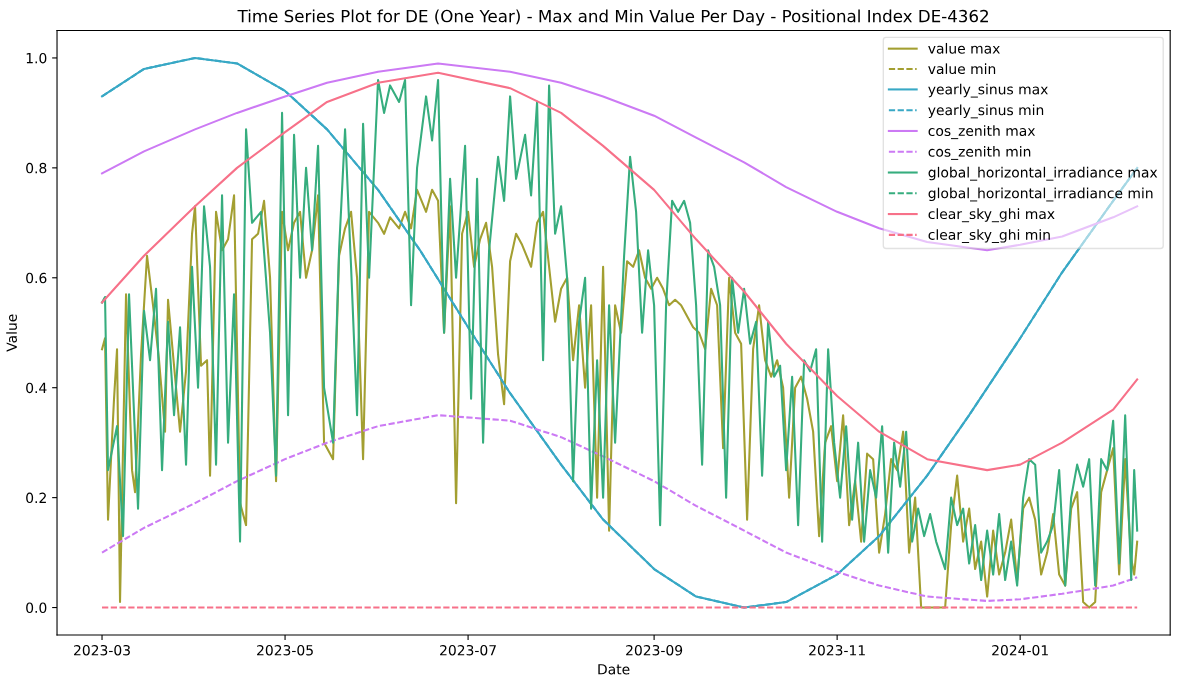  Describe the element at coordinates (989, 236) in the screenshot. I see `legend-label: clear_sky_ghi min` at that location.